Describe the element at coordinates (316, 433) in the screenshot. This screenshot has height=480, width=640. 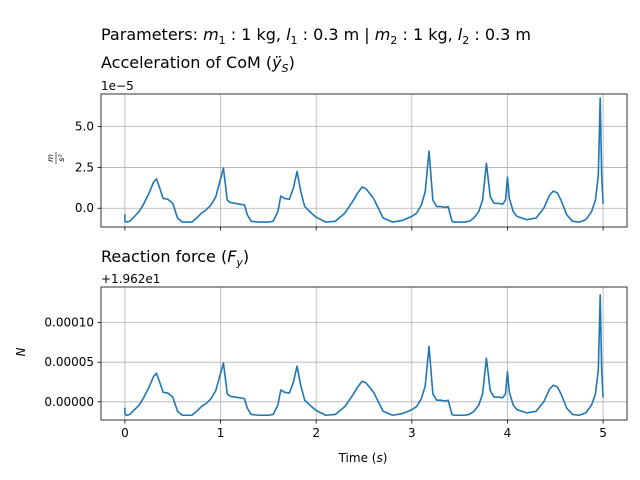
I see `reaction-force-xtick-label: 2` at that location.